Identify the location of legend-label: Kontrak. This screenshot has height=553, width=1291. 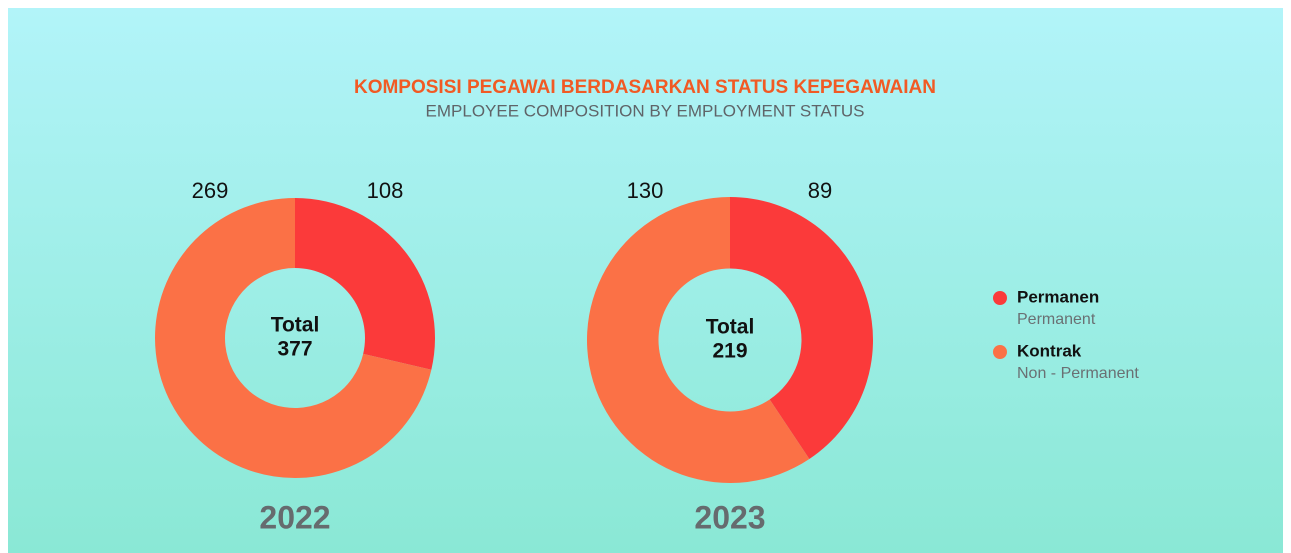
(1049, 350).